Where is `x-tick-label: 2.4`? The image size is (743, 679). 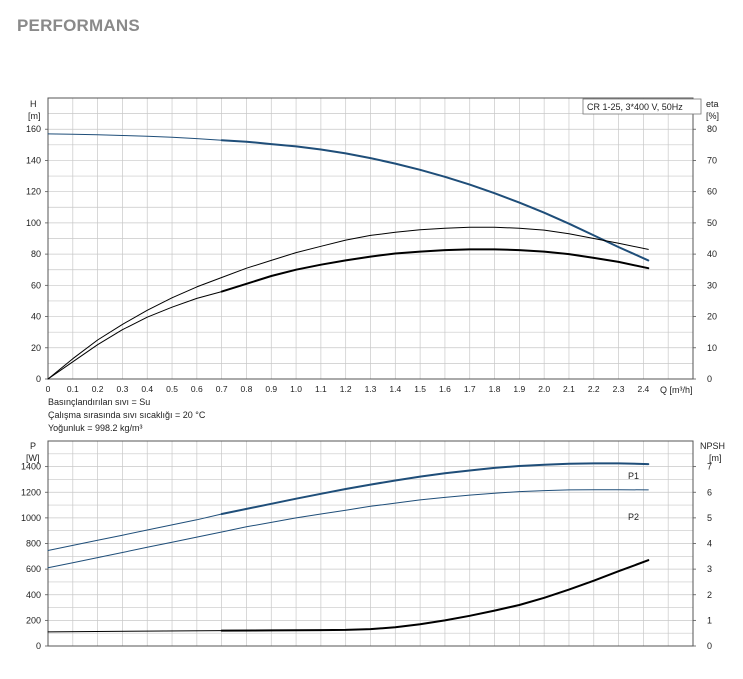
x-tick-label: 2.4 is located at coordinates (643, 389).